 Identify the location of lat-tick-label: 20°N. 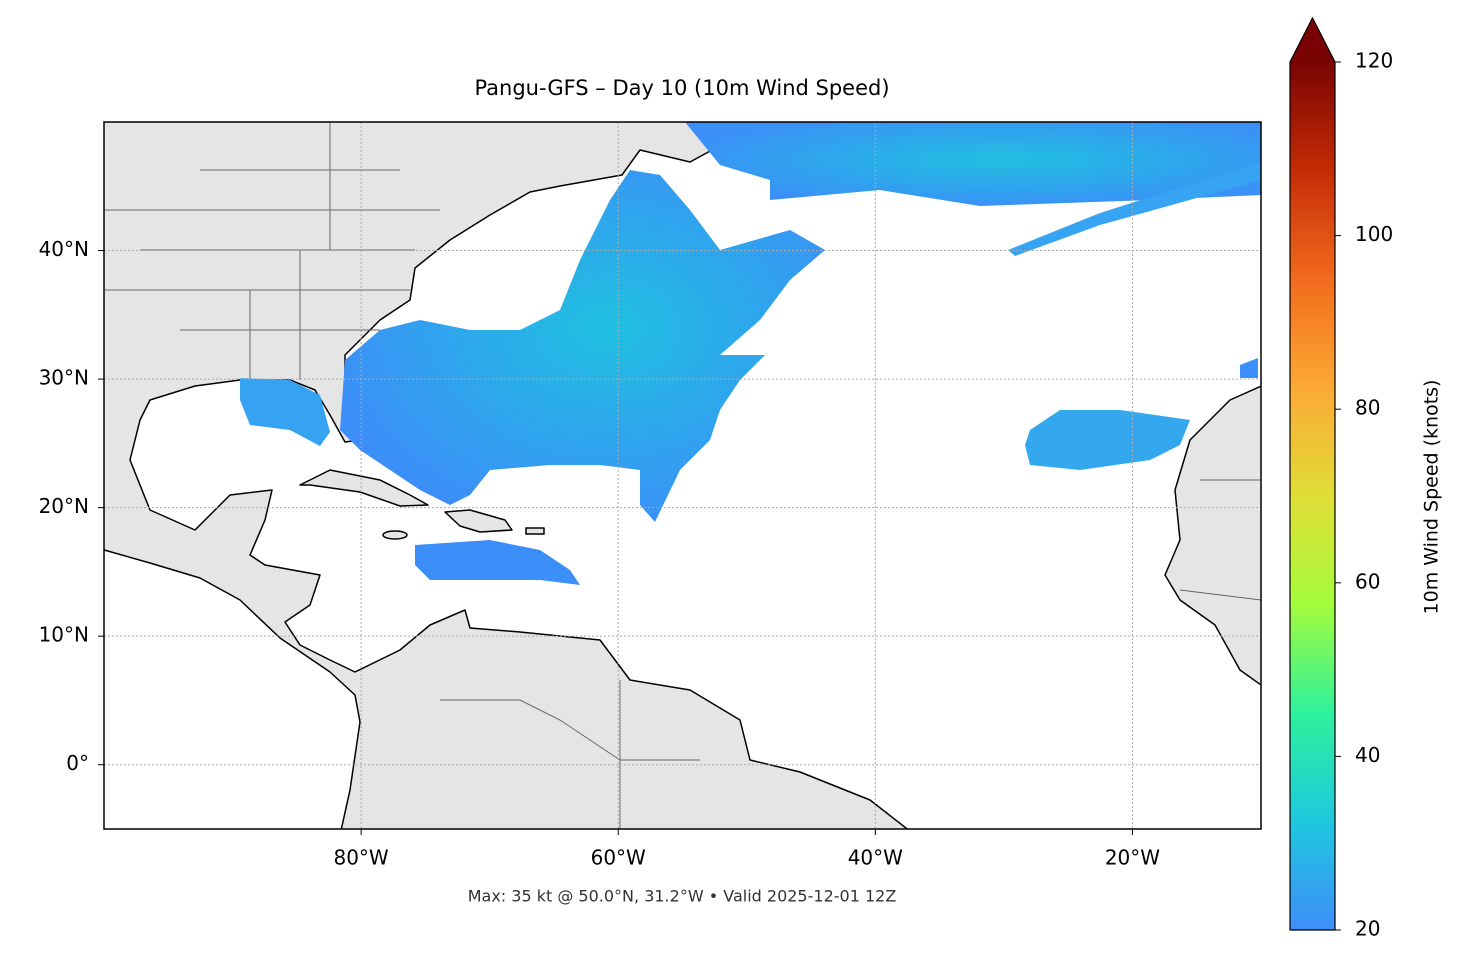
(64, 506).